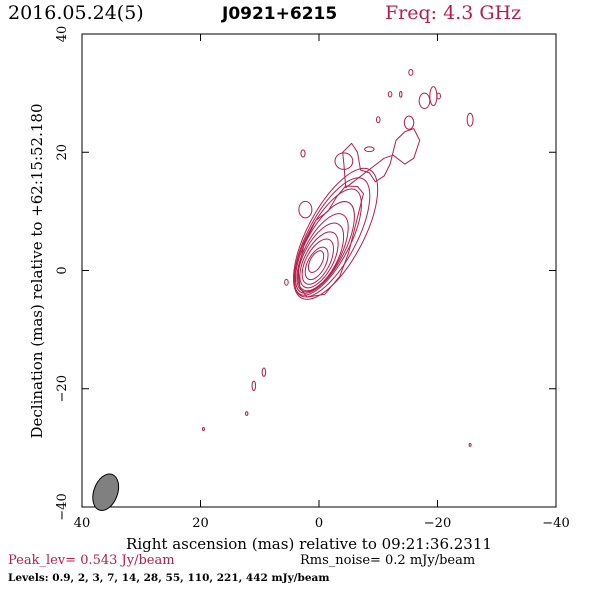 The width and height of the screenshot is (590, 590). What do you see at coordinates (62, 152) in the screenshot?
I see `y-tick-label: 20` at bounding box center [62, 152].